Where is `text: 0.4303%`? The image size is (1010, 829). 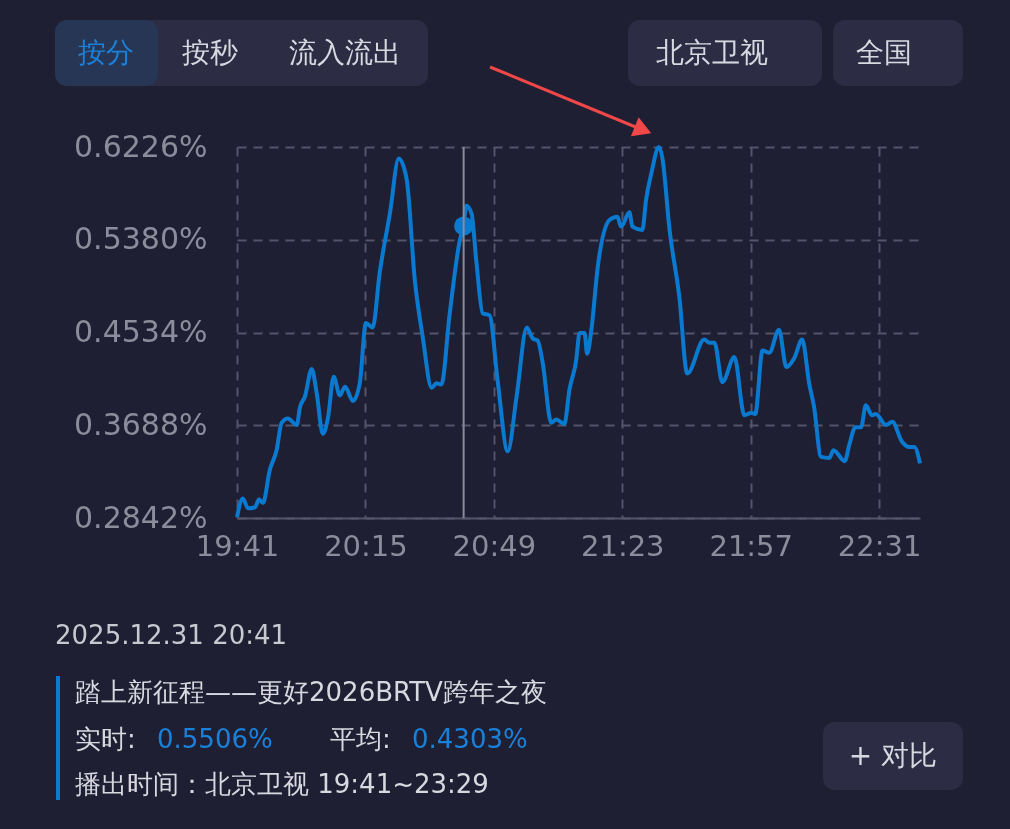 text: 0.4303% is located at coordinates (470, 739).